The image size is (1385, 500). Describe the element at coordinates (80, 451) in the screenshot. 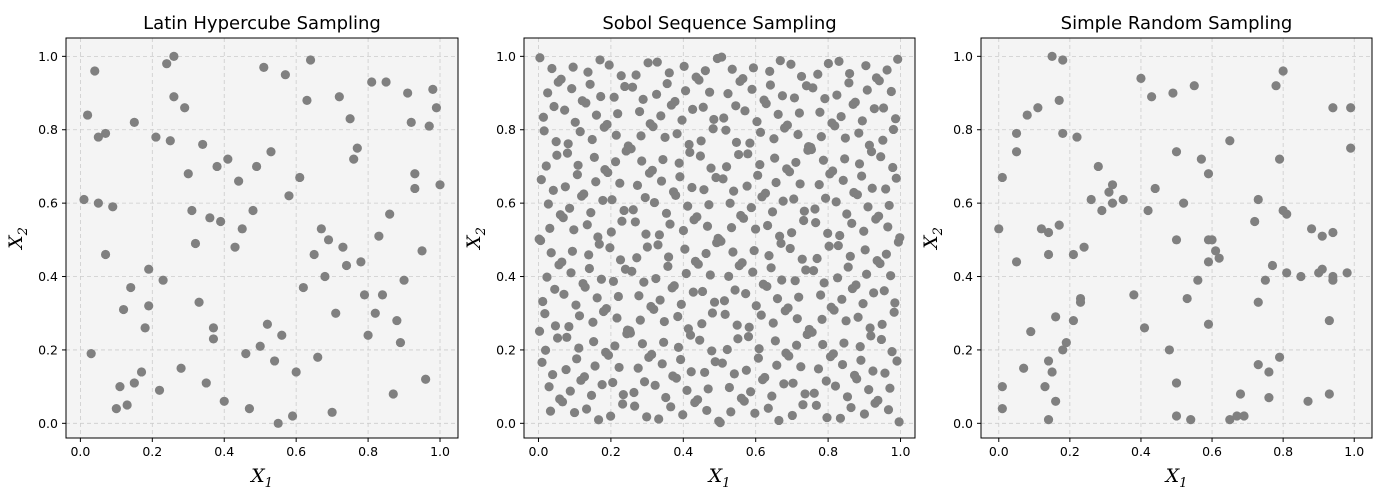

I see `x-tick-label: 0.0` at that location.